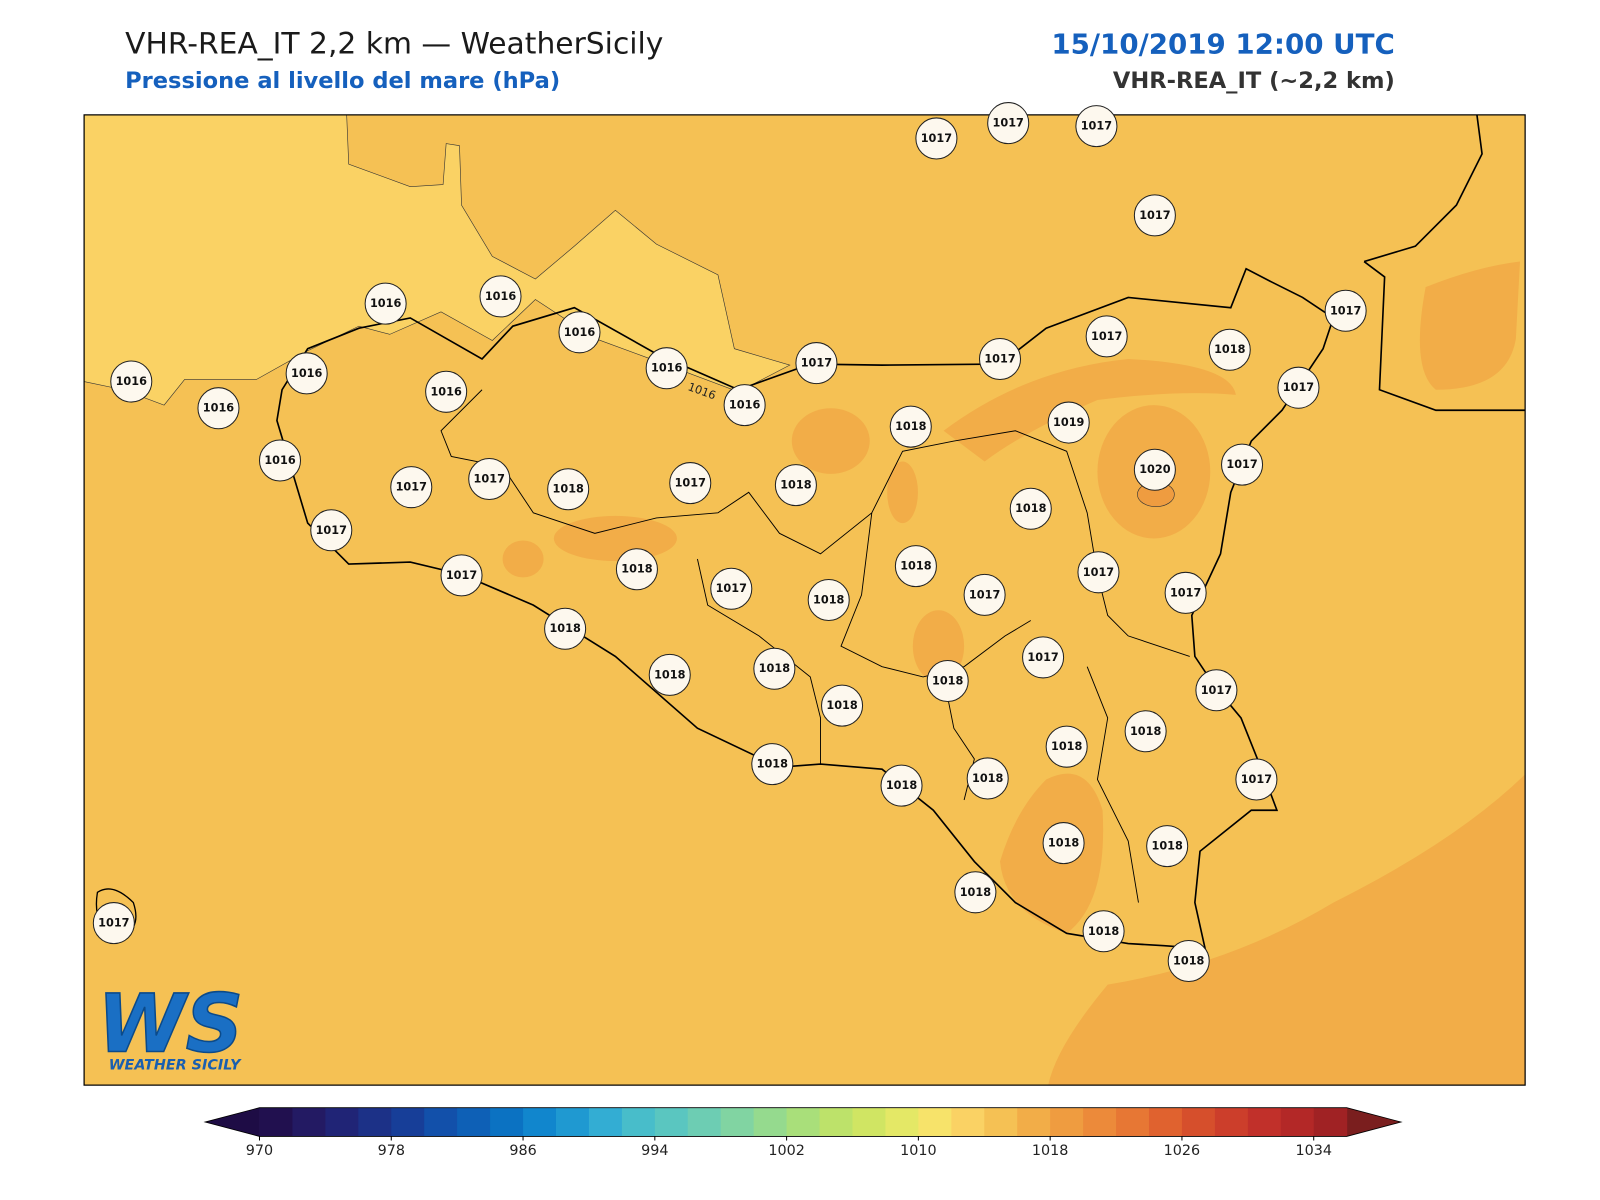  Describe the element at coordinates (391, 1151) in the screenshot. I see `colorbar-tick-label: 978` at that location.